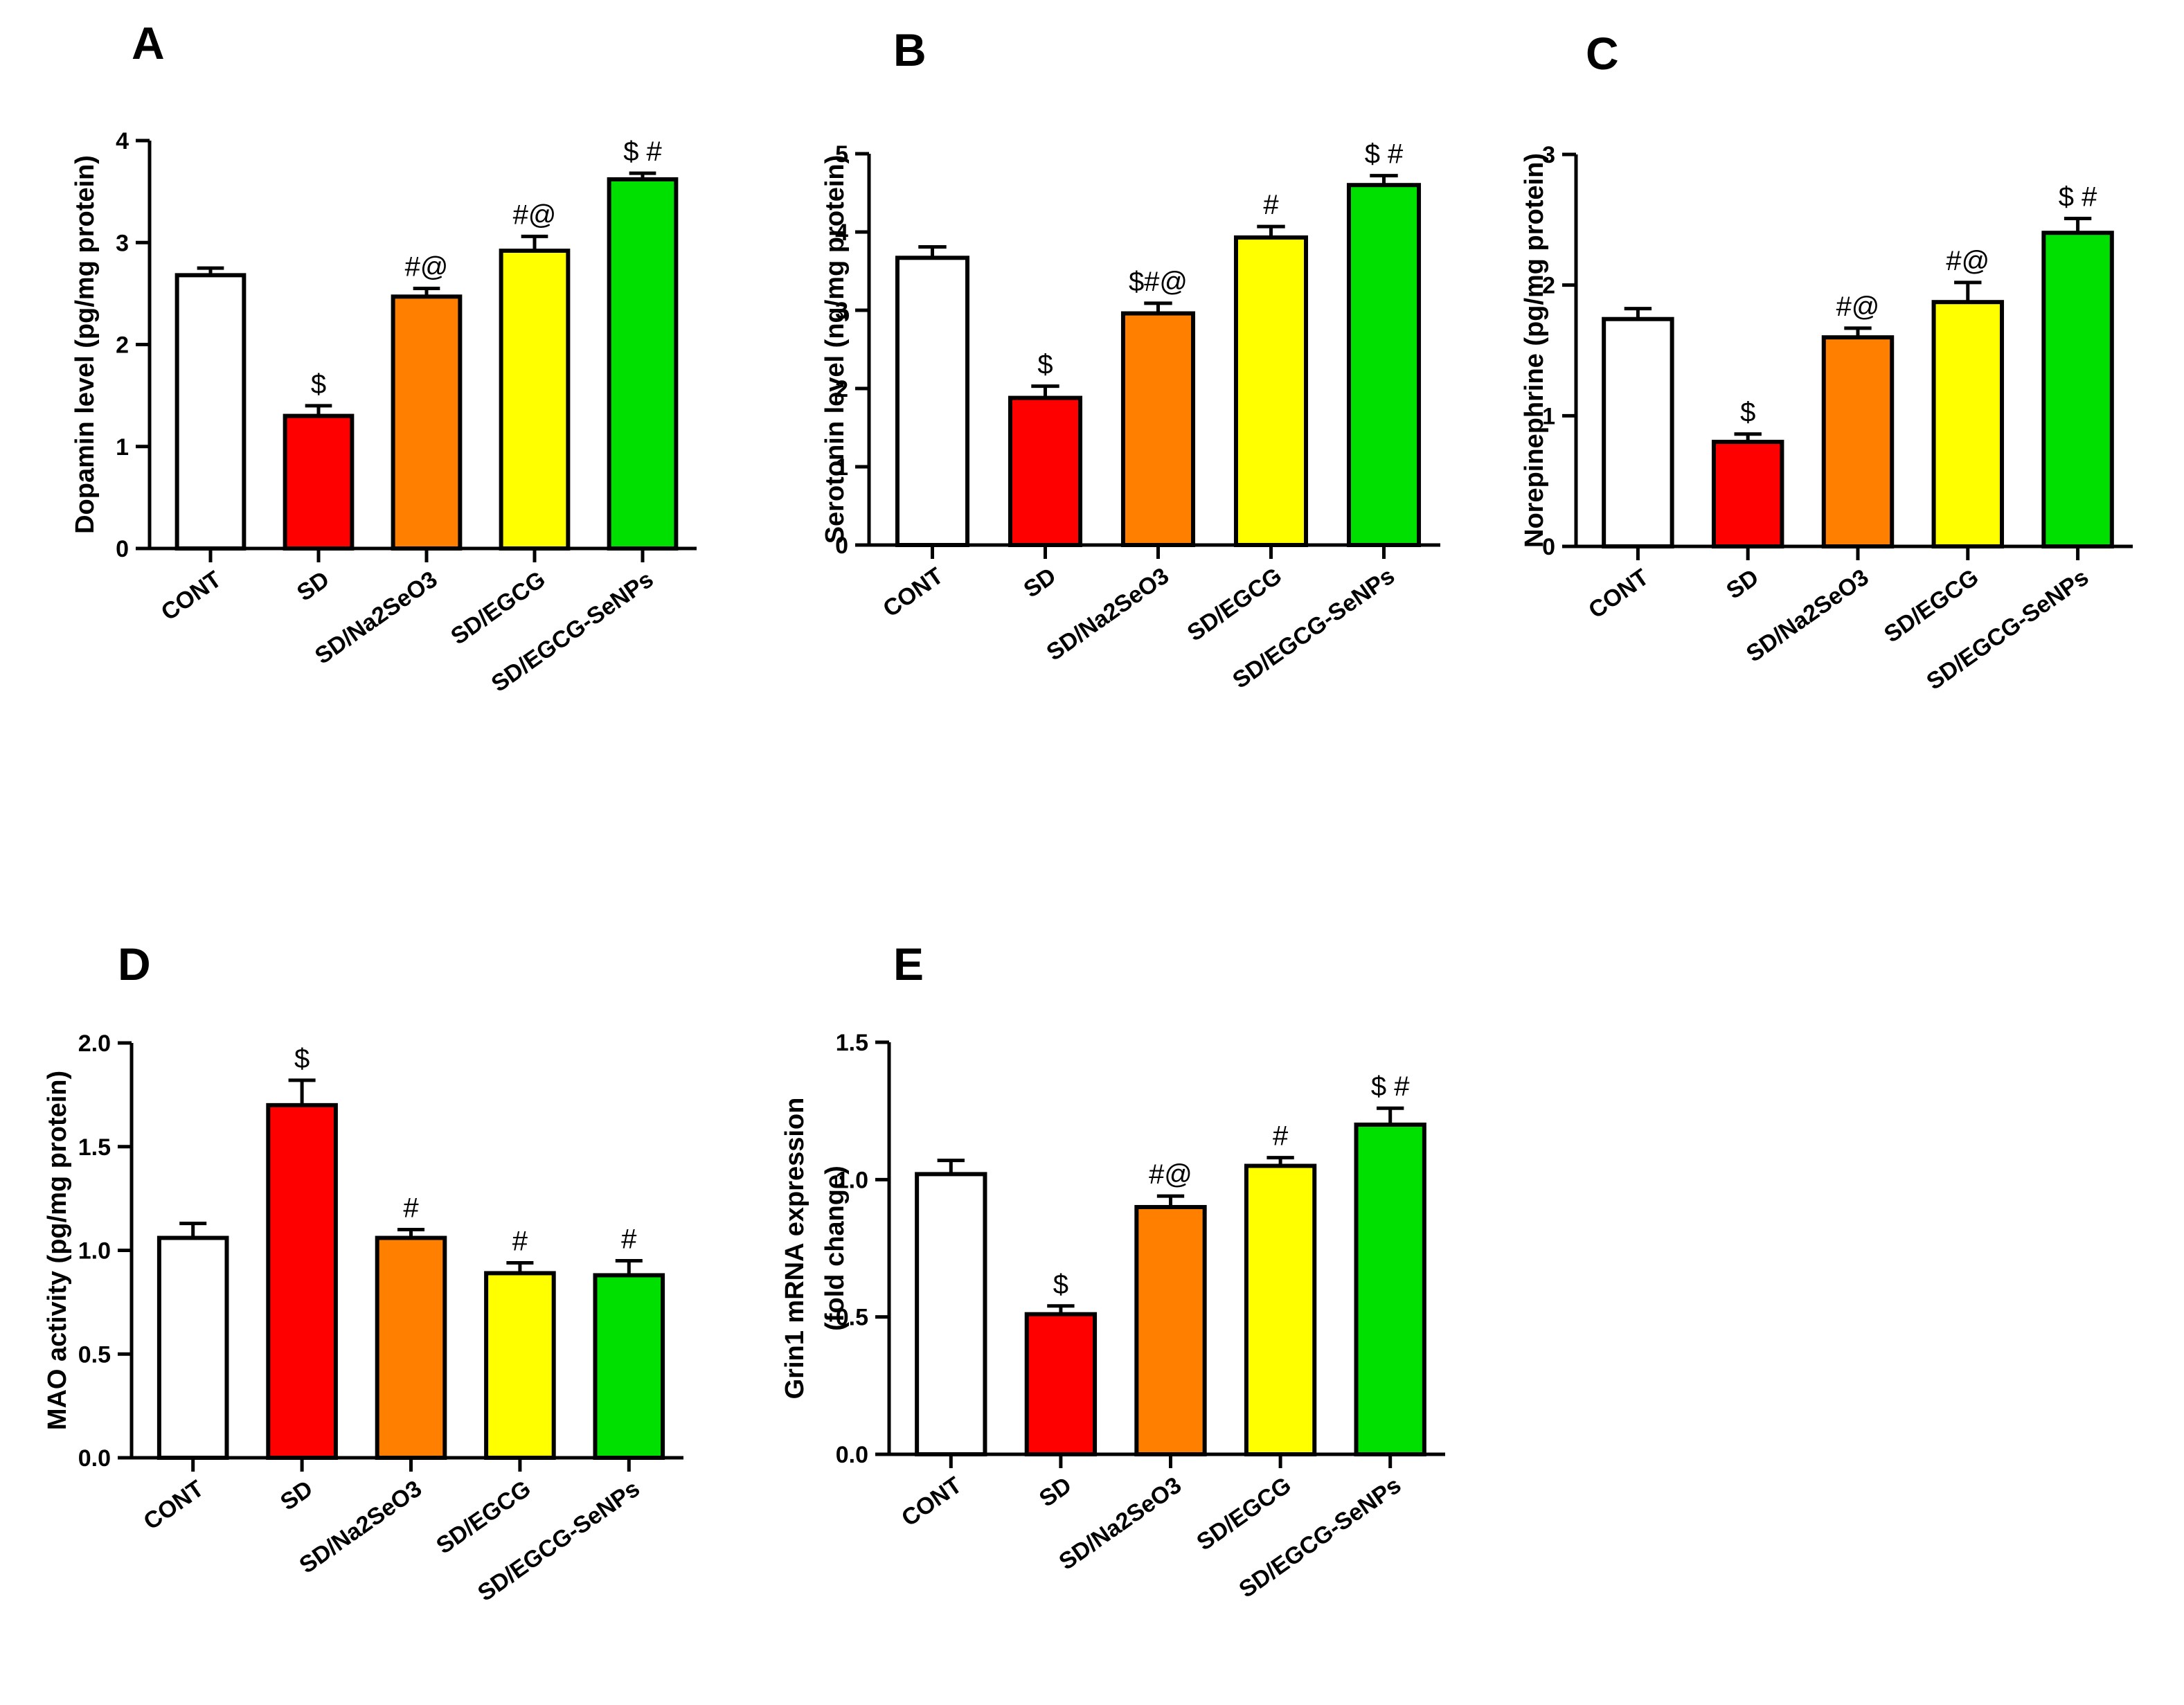 Image resolution: width=2184 pixels, height=1705 pixels. What do you see at coordinates (841, 155) in the screenshot?
I see `y-tick-label: 5` at bounding box center [841, 155].